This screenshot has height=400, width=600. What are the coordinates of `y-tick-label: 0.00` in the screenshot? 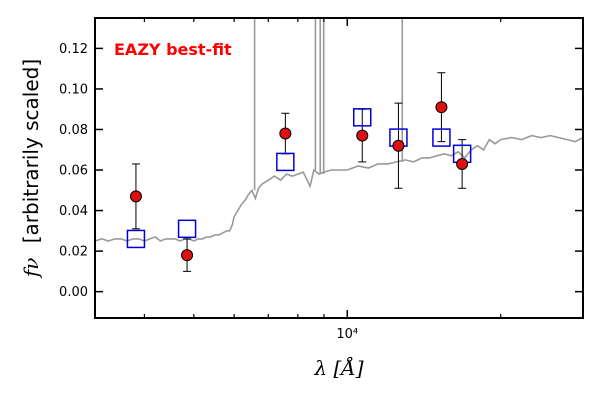 It's located at (73, 292).